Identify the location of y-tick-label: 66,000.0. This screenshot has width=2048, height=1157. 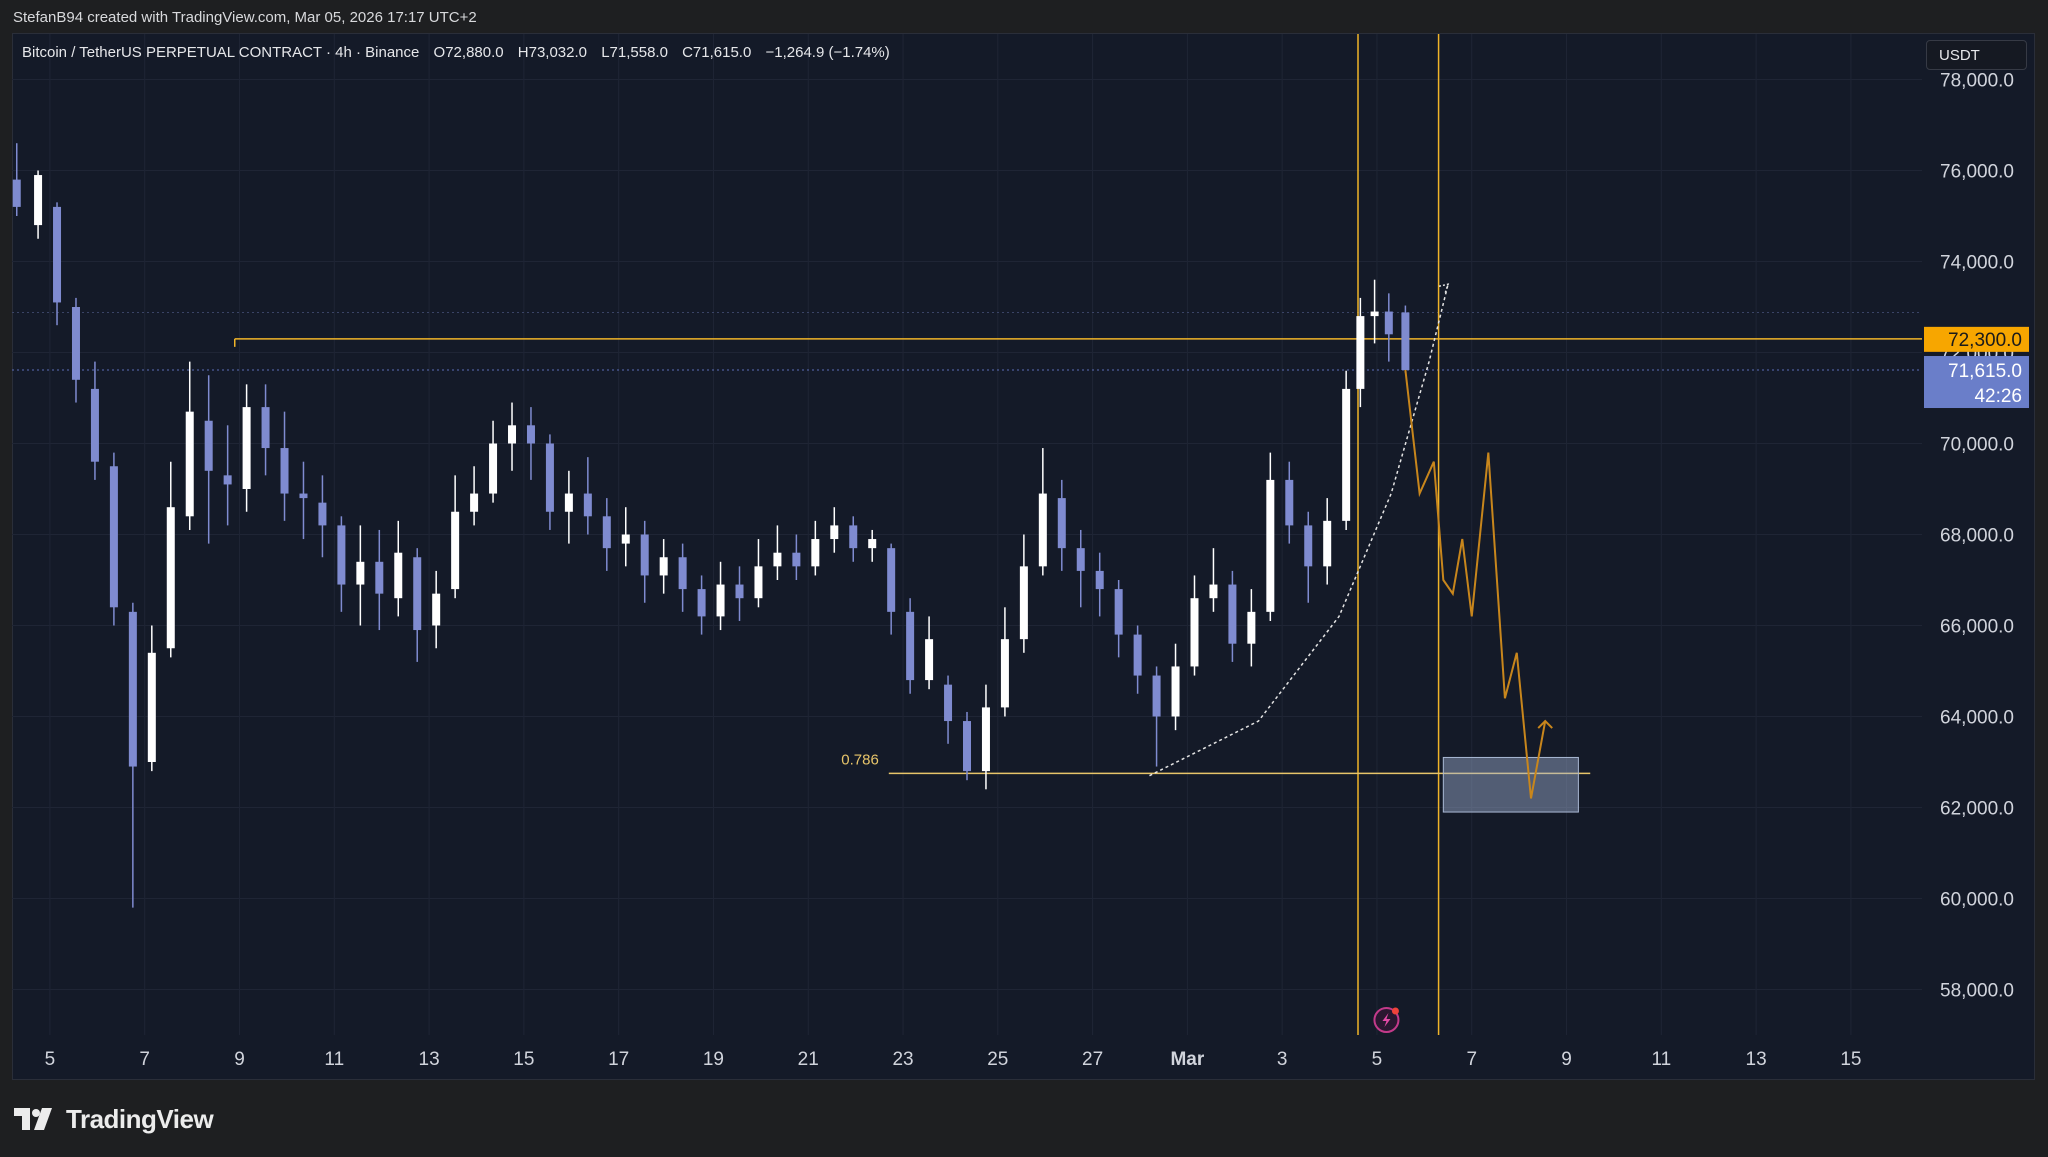
(1977, 627).